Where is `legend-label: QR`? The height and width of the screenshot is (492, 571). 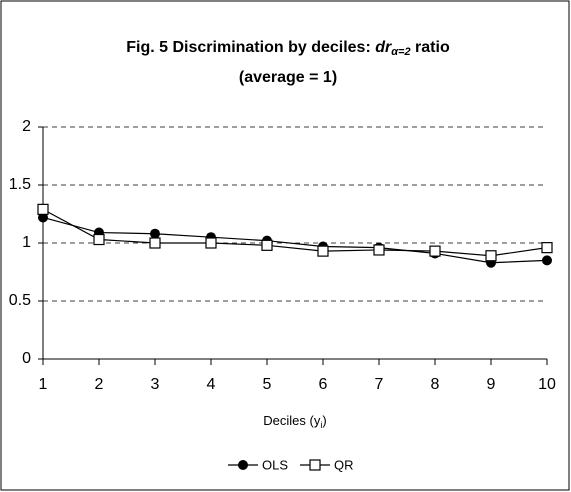 legend-label: QR is located at coordinates (344, 464).